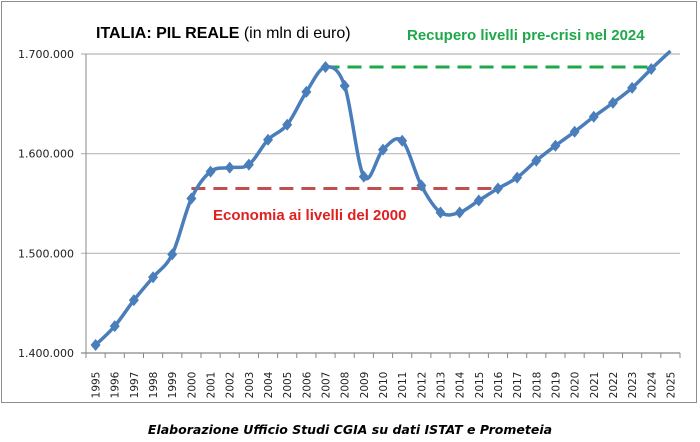  What do you see at coordinates (633, 385) in the screenshot?
I see `x-tick-label: 2023` at bounding box center [633, 385].